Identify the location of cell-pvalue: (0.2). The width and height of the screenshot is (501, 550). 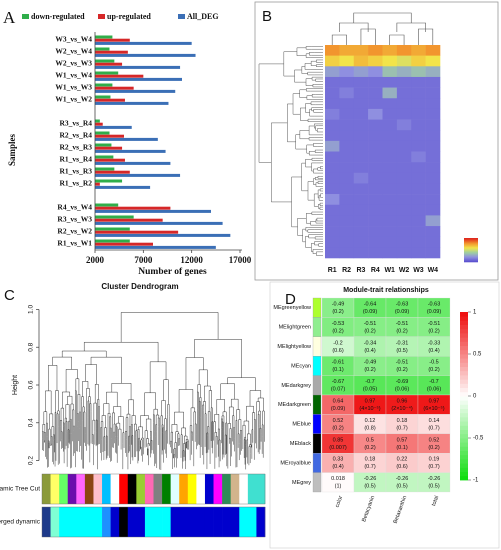
(369, 448).